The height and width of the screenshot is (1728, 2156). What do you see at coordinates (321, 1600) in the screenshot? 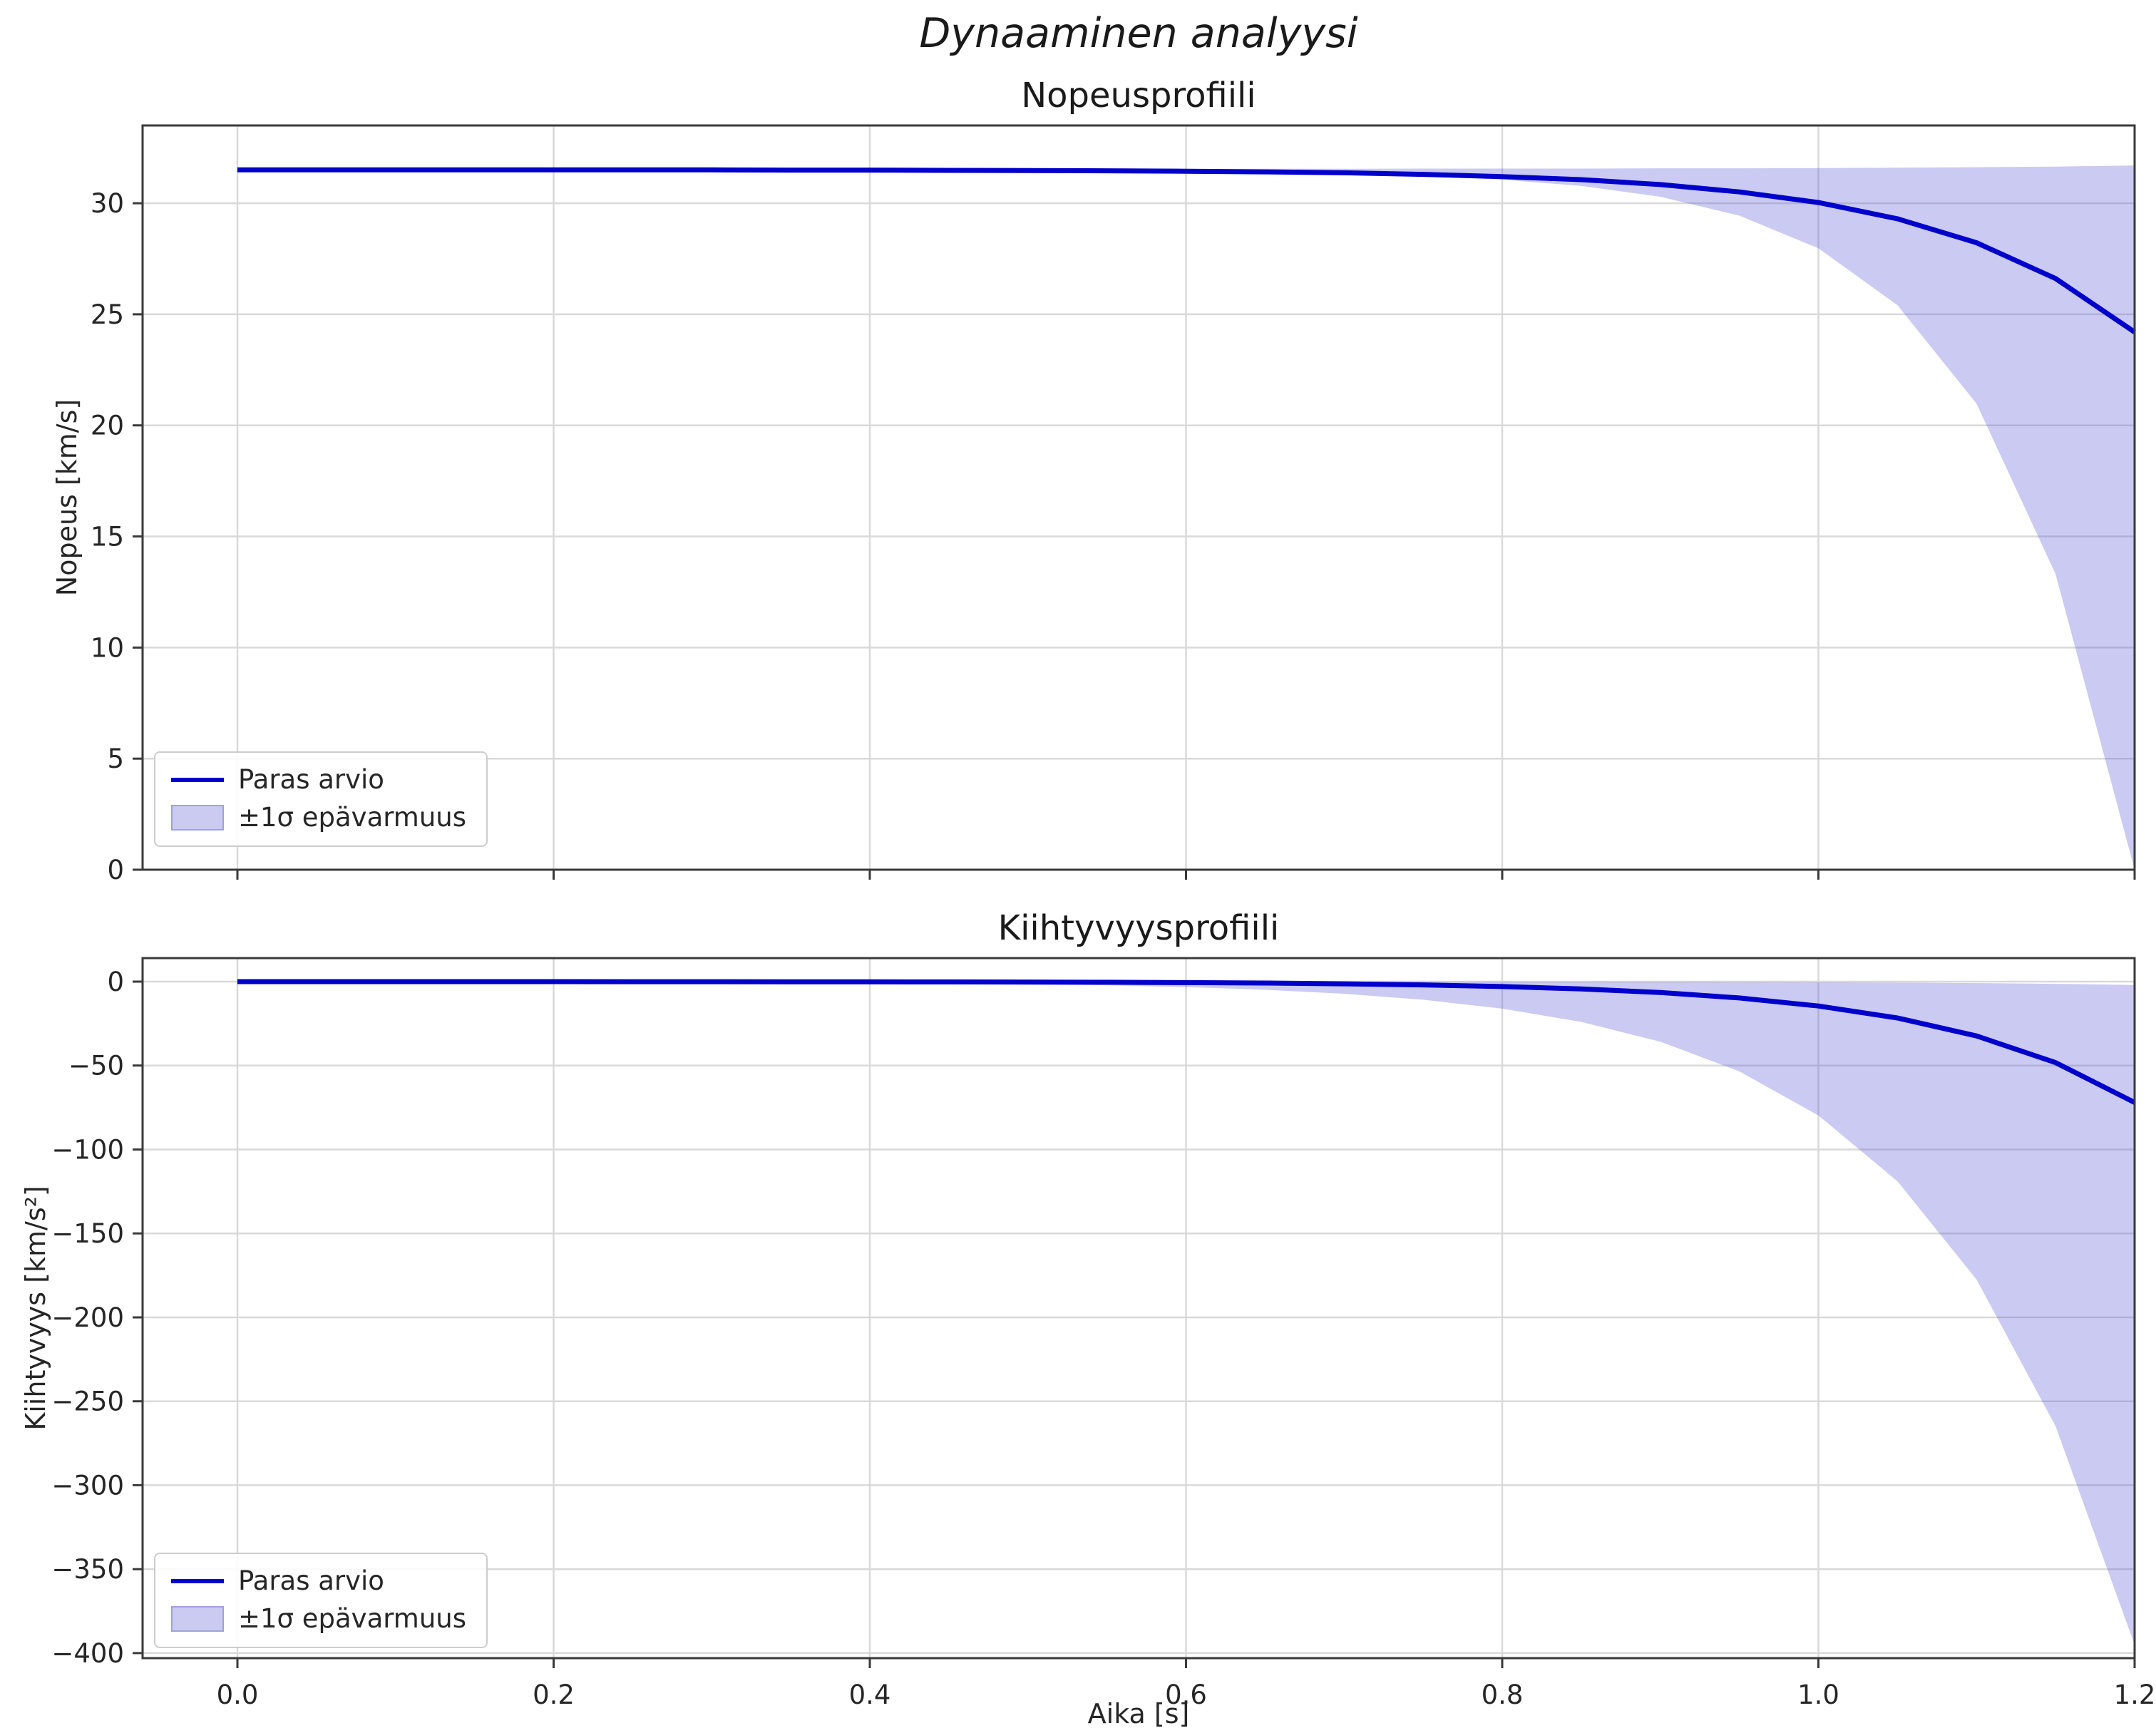
I see `acceleration-chart-legend: Paras arvio ±1σ epävarmuus` at bounding box center [321, 1600].